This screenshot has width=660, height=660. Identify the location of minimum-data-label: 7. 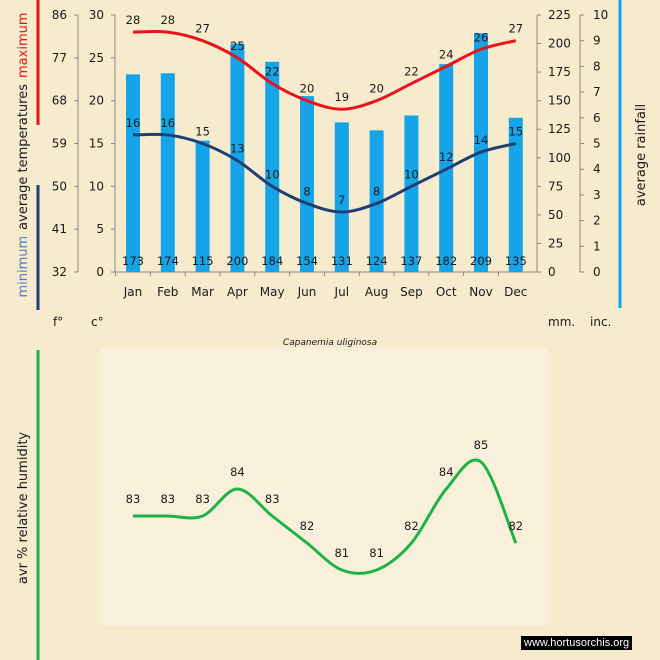
(341, 200).